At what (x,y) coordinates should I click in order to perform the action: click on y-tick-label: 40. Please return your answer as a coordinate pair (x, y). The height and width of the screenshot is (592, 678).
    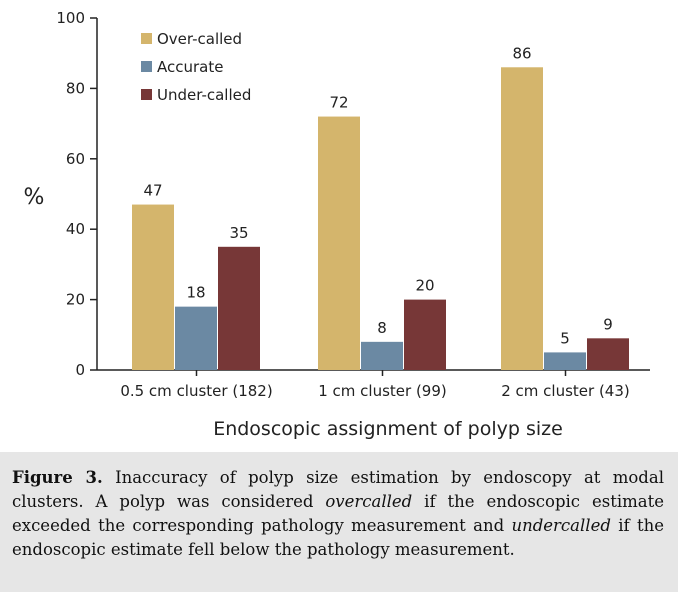
    Looking at the image, I should click on (75, 229).